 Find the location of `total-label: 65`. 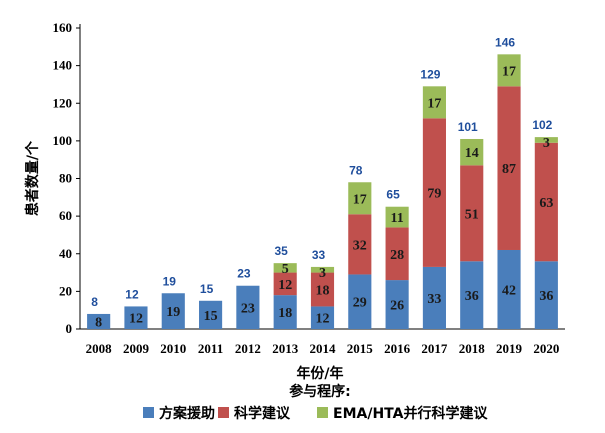

total-label: 65 is located at coordinates (393, 195).